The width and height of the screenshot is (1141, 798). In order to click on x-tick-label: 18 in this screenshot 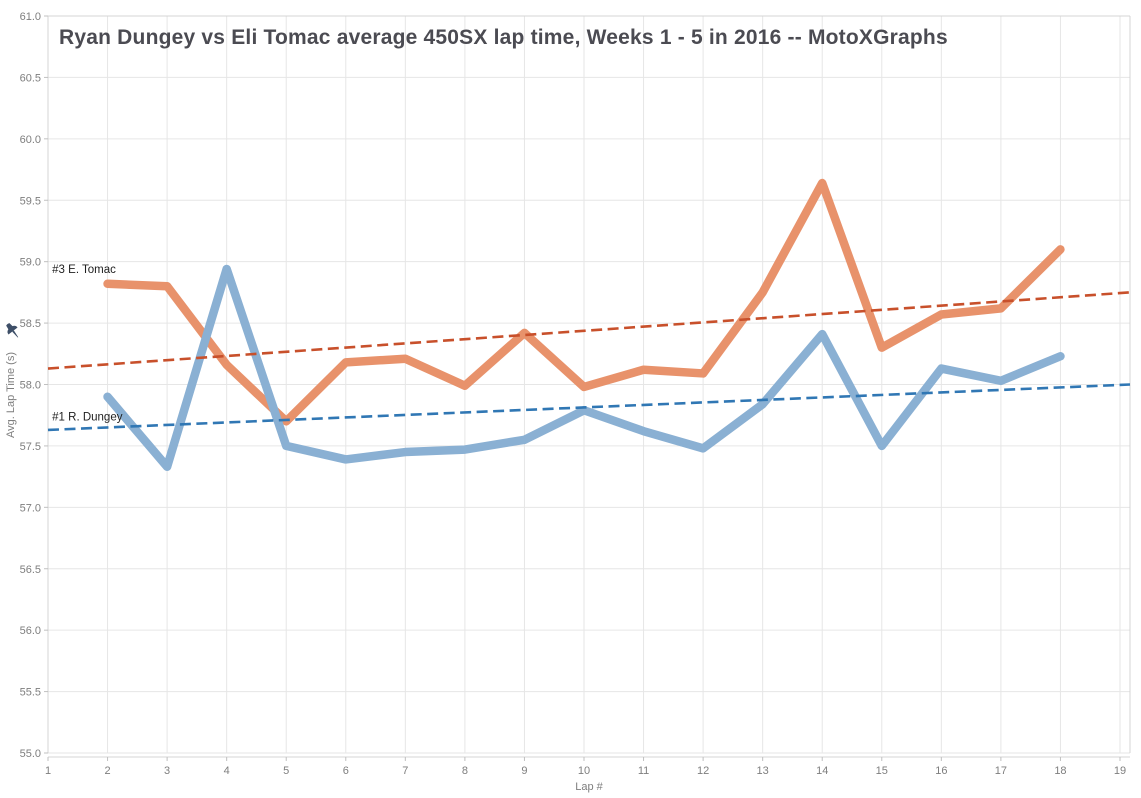, I will do `click(1060, 771)`.